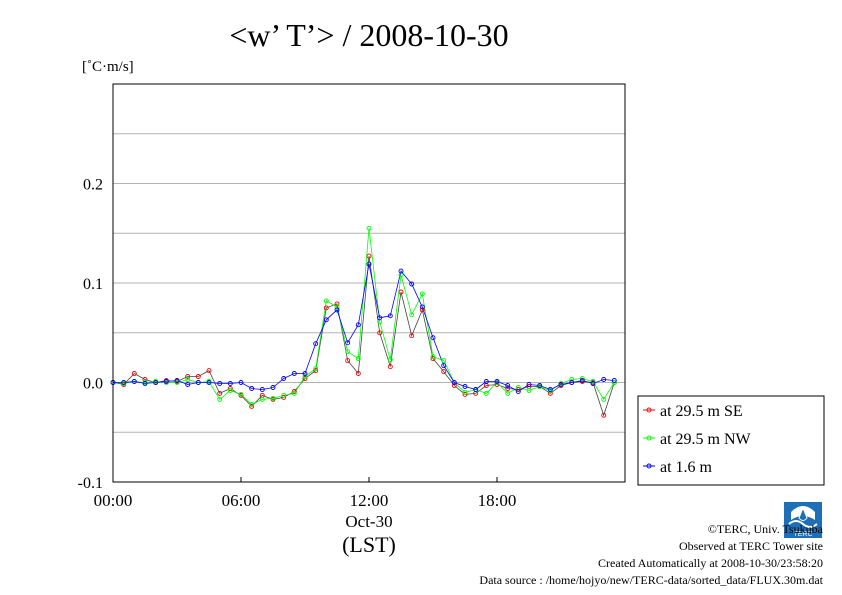  I want to click on x-tick-label: 00:00, so click(113, 500).